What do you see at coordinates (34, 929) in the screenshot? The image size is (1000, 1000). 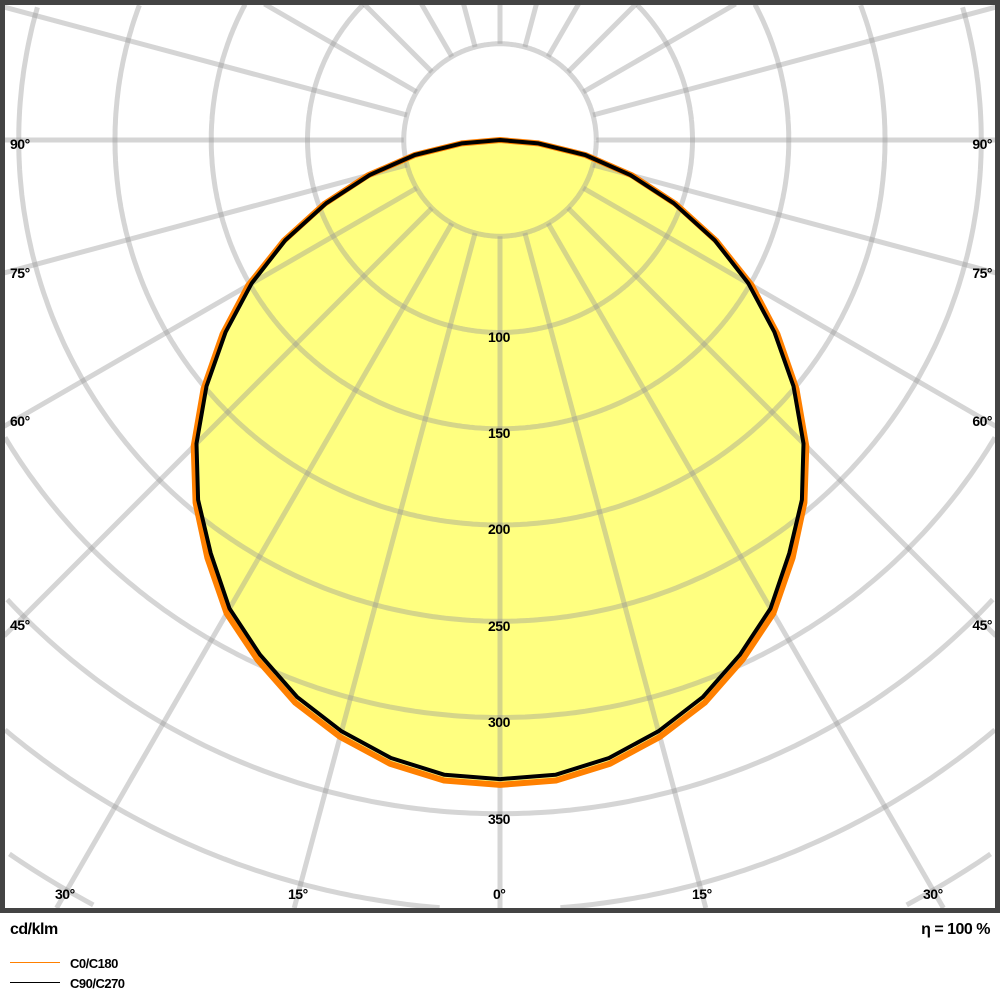 I see `unit-label: cd/klm` at bounding box center [34, 929].